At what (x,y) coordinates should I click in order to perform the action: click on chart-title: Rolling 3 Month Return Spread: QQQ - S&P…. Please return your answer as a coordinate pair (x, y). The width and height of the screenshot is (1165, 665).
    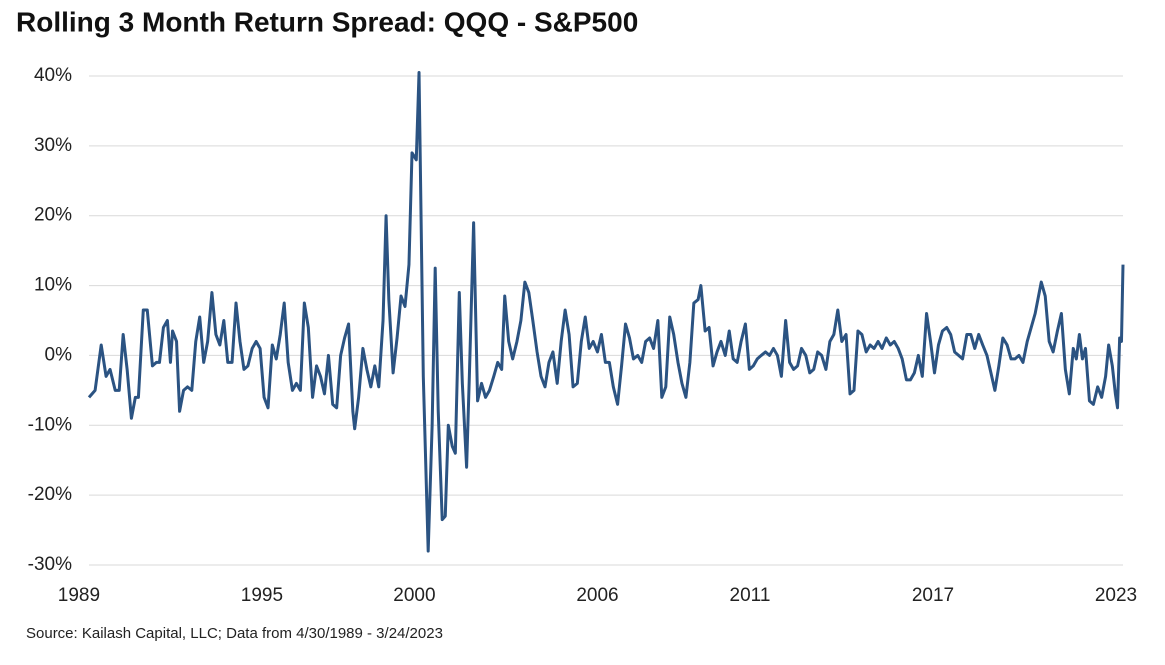
    Looking at the image, I should click on (327, 21).